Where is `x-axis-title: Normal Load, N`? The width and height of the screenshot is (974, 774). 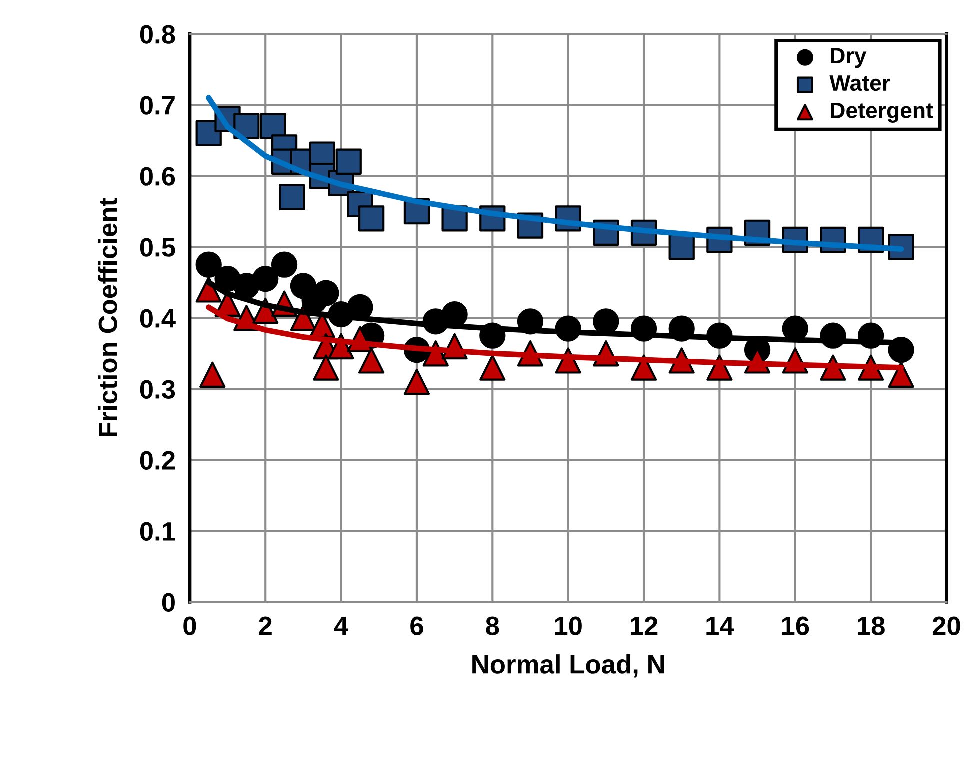 x-axis-title: Normal Load, N is located at coordinates (568, 666).